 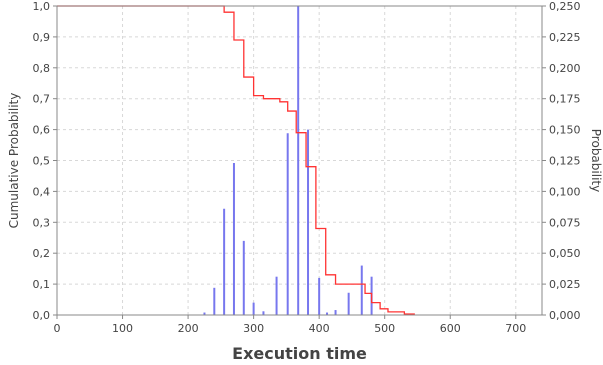 I want to click on y-right-tick-label: 0,100, so click(x=565, y=191).